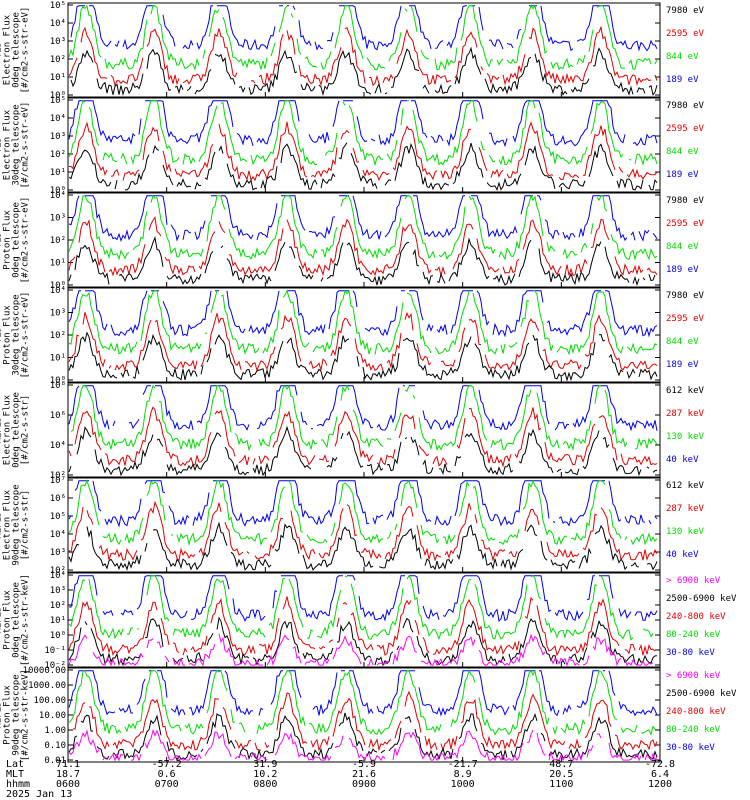 The height and width of the screenshot is (800, 750). Describe the element at coordinates (8, 49) in the screenshot. I see `y-axis-label-line: Electron Flux` at that location.